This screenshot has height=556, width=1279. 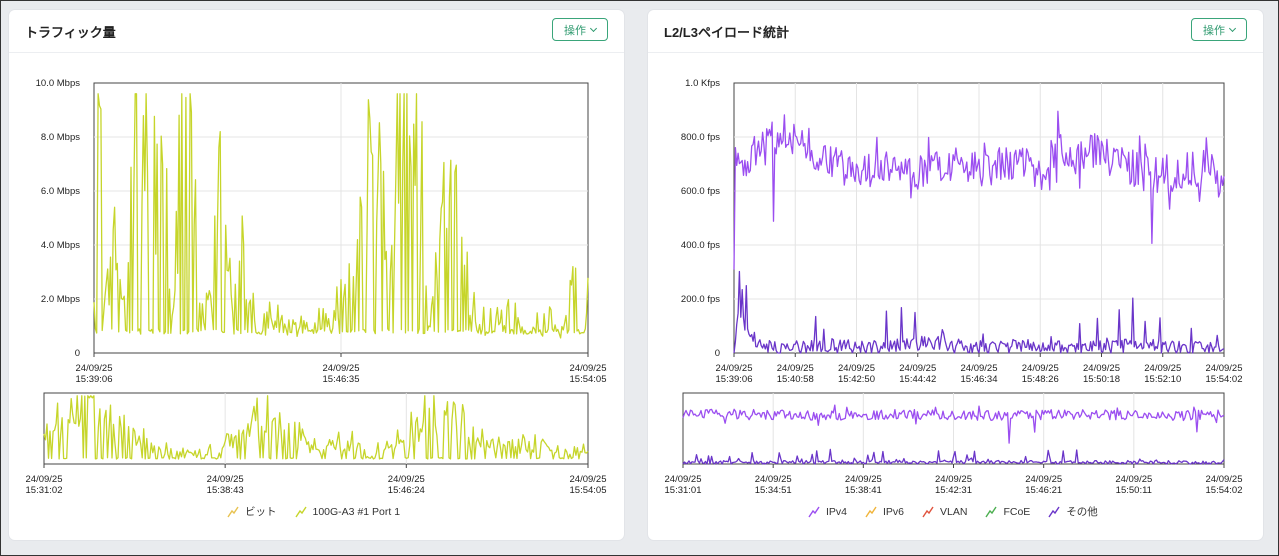 What do you see at coordinates (575, 30) in the screenshot?
I see `traffic-action-label: 操作` at bounding box center [575, 30].